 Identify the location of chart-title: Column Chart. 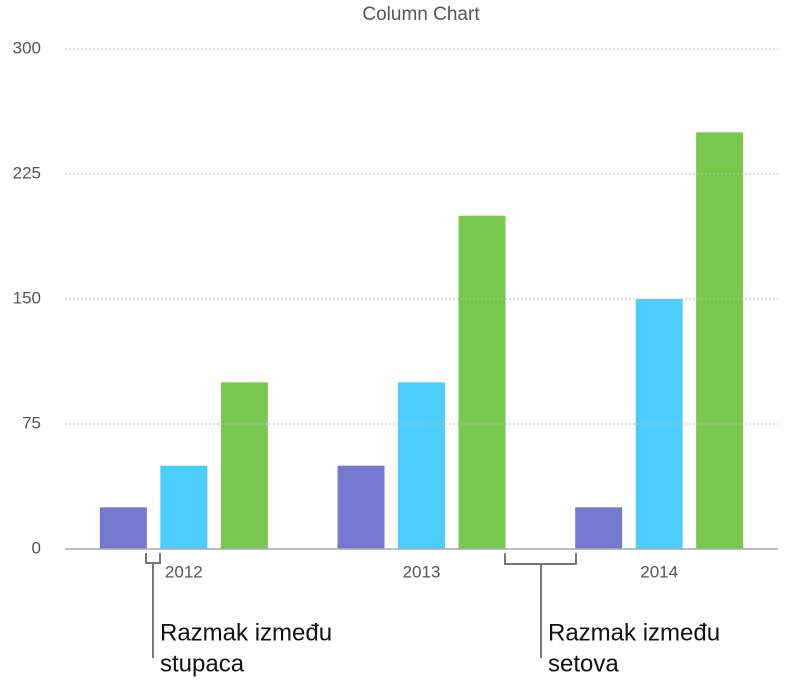
(421, 14).